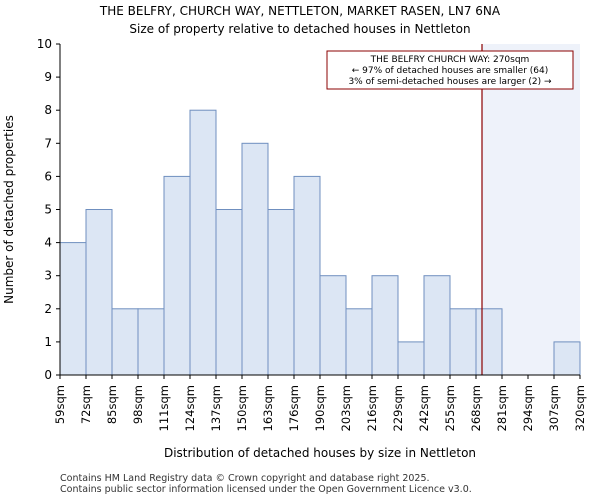 This screenshot has height=500, width=600. I want to click on x-tick-label: 176sqm, so click(294, 408).